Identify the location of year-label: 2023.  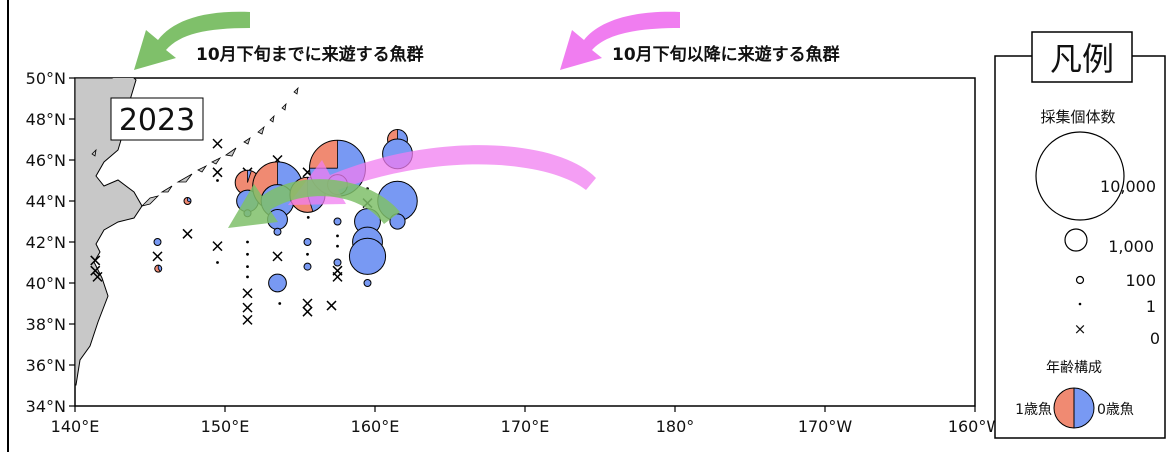
(157, 120).